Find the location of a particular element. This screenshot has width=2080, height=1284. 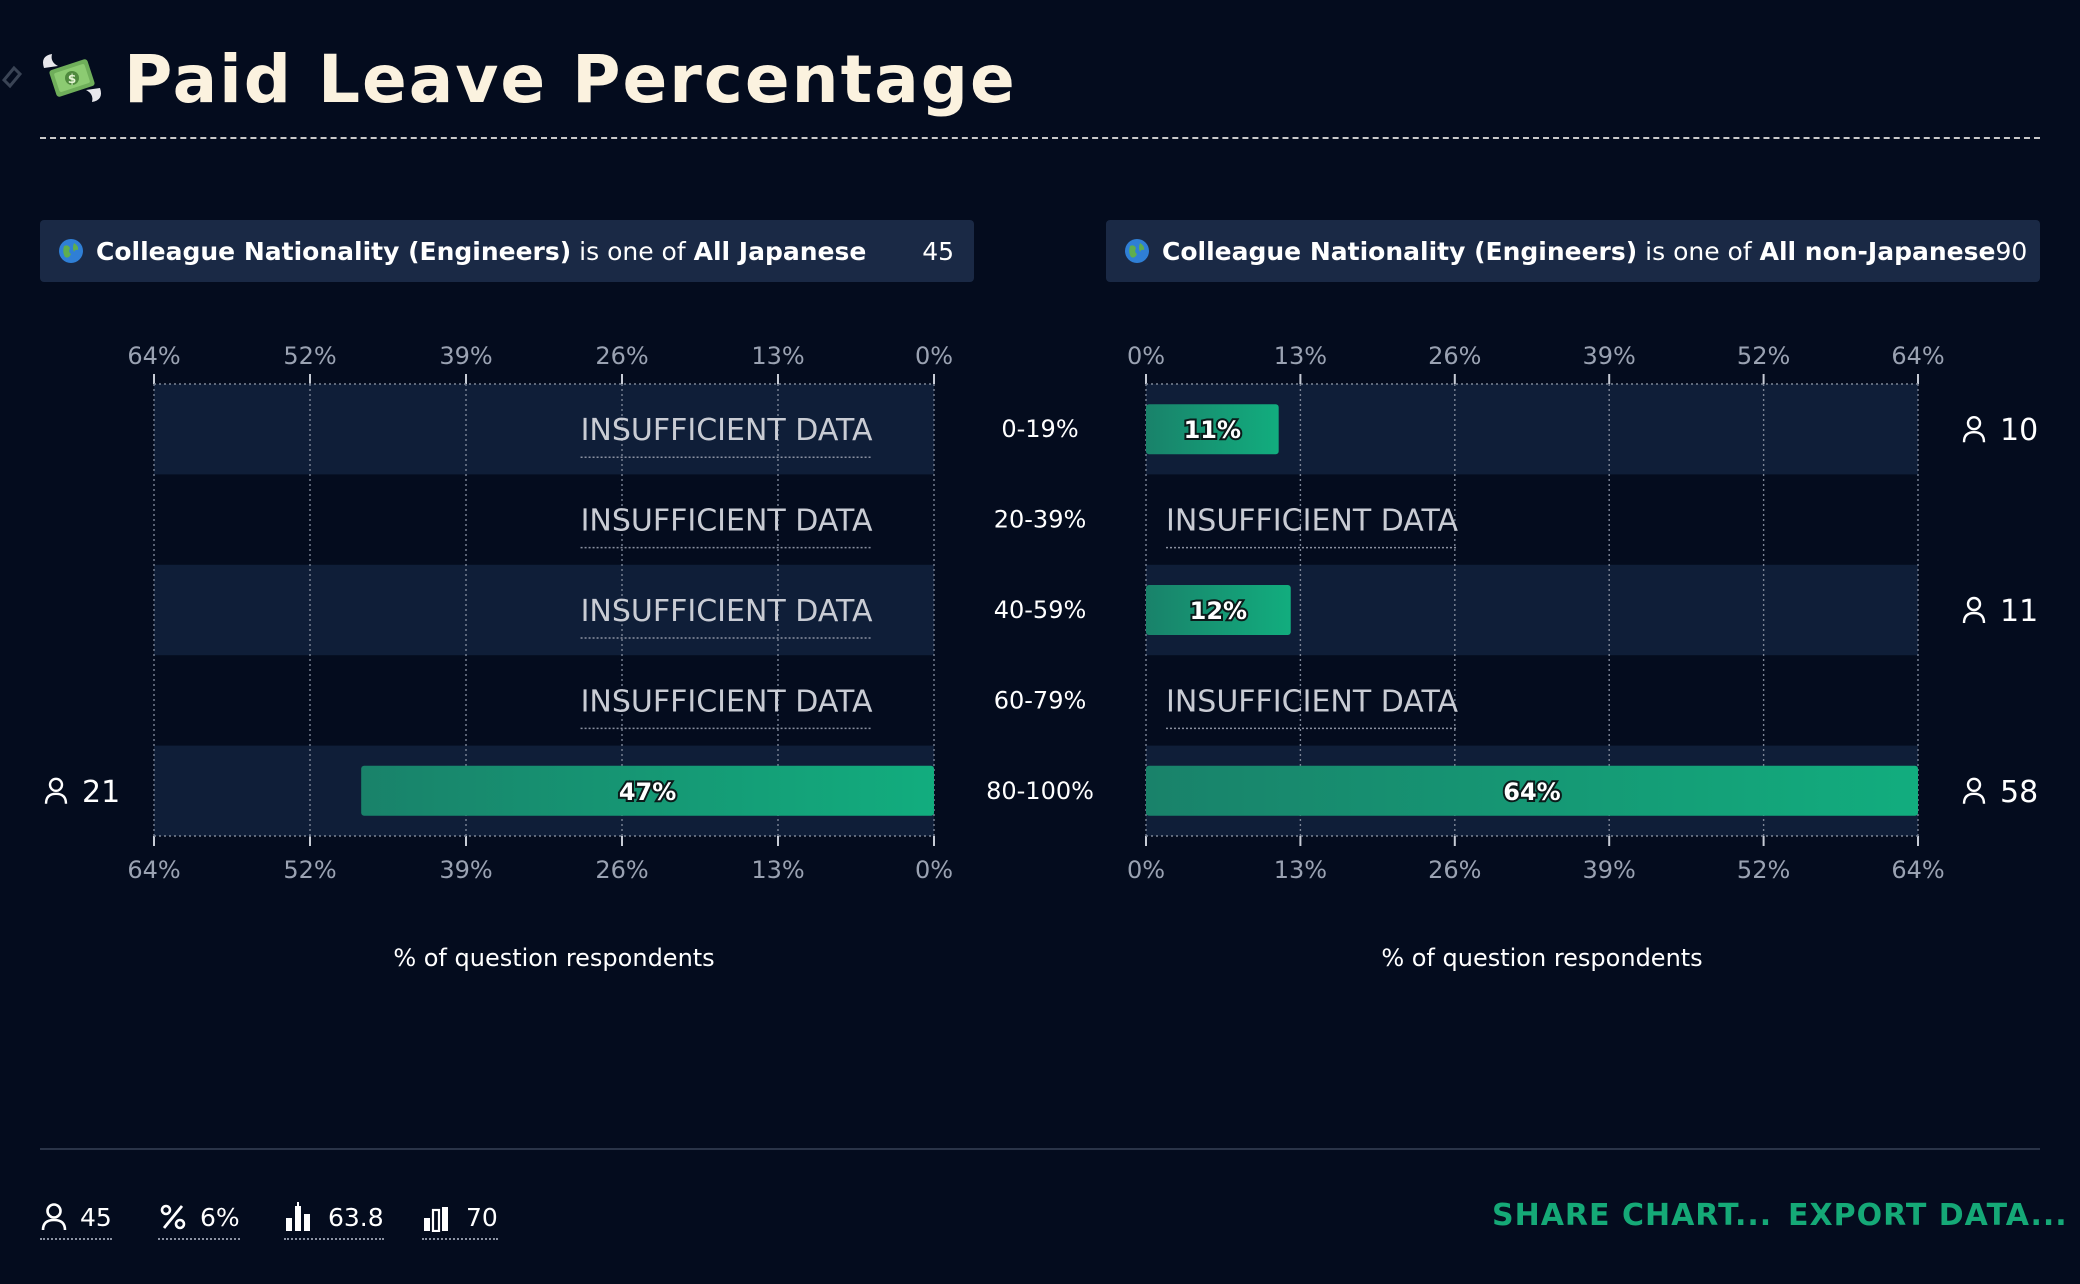

filter-count: 45 is located at coordinates (938, 251).